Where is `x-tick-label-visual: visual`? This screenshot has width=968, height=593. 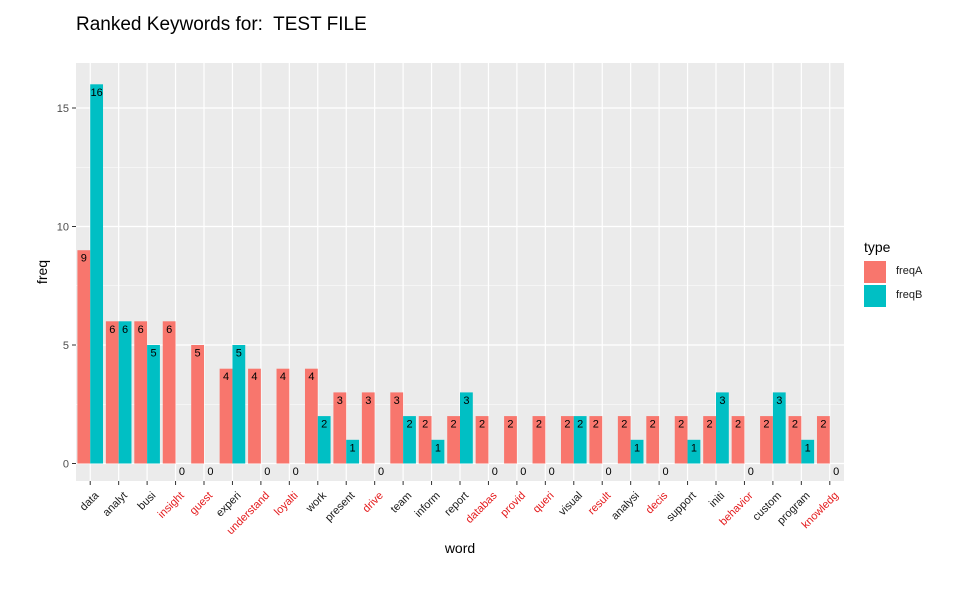 x-tick-label-visual: visual is located at coordinates (571, 504).